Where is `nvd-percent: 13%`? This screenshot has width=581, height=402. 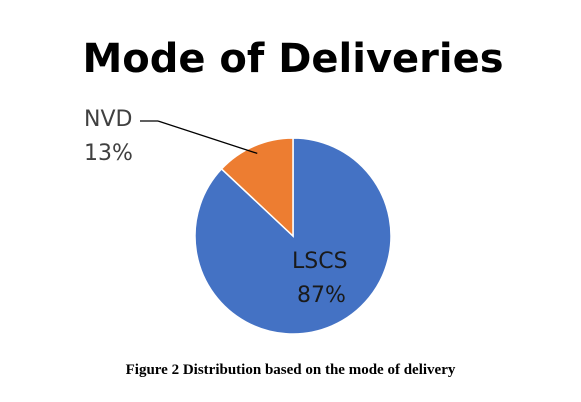
nvd-percent: 13% is located at coordinates (108, 153).